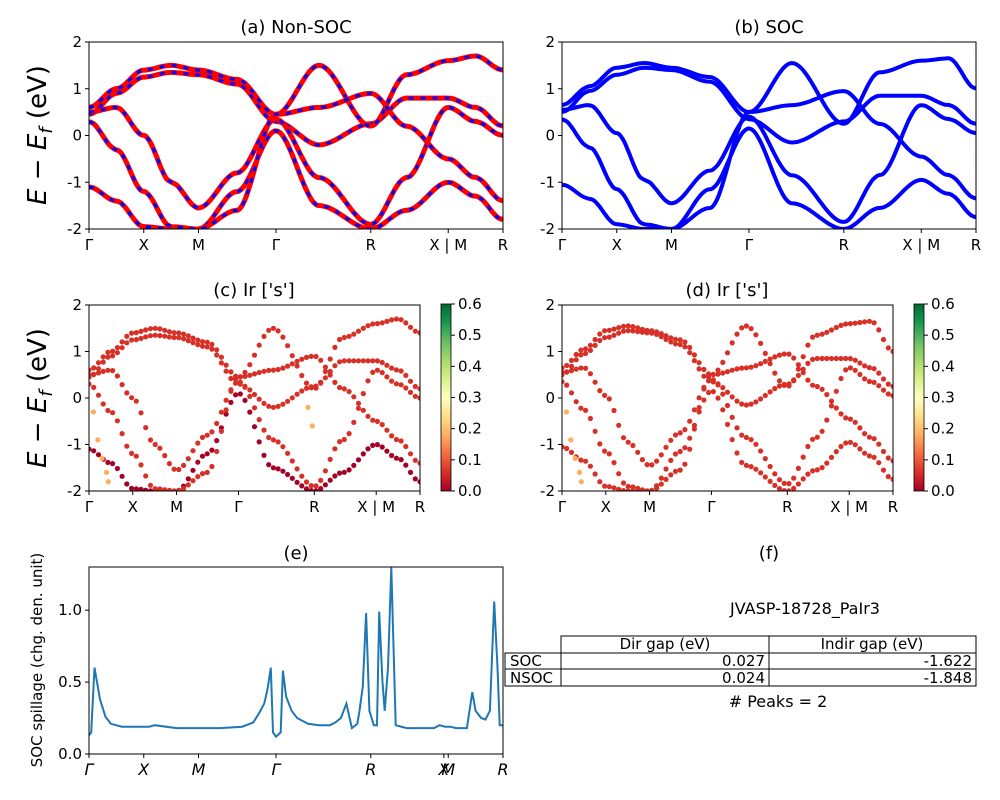 This screenshot has height=800, width=1000. What do you see at coordinates (550, 398) in the screenshot?
I see `y-tick-label: 0` at bounding box center [550, 398].